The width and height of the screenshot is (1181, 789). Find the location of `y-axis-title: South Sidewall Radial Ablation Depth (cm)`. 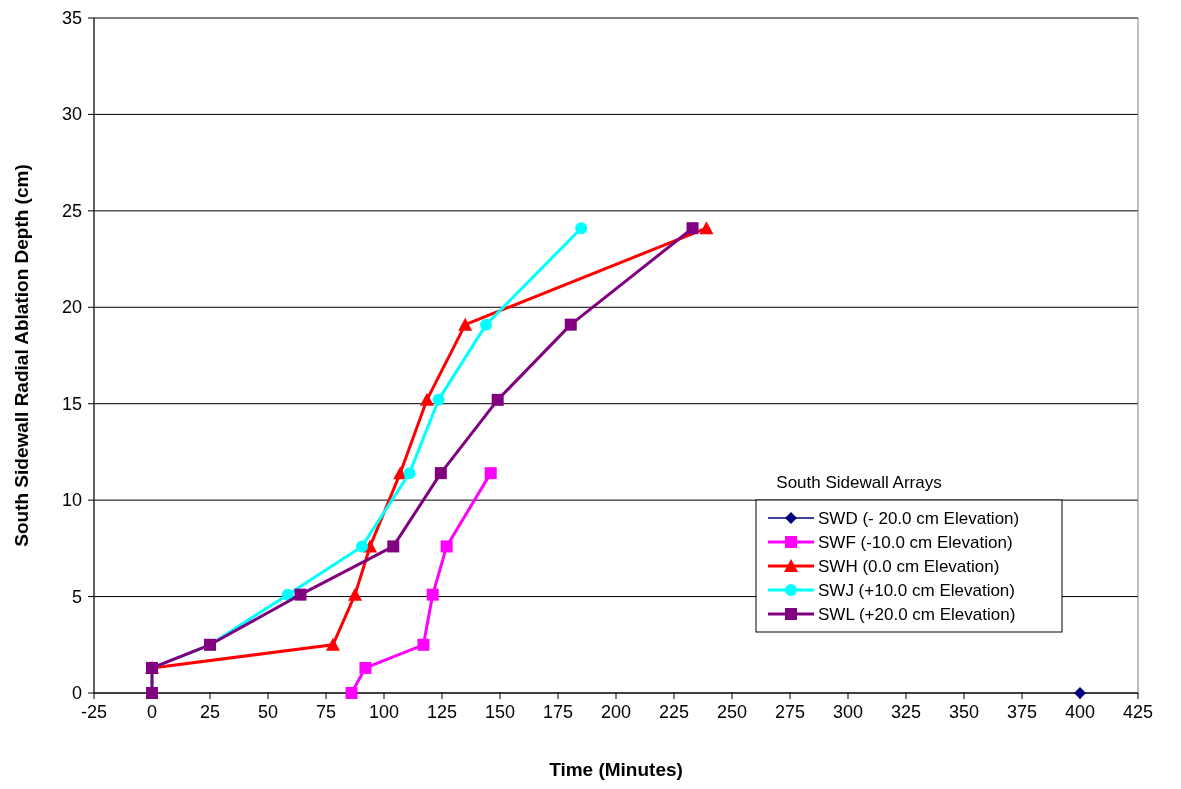

y-axis-title: South Sidewall Radial Ablation Depth (cm) is located at coordinates (21, 355).